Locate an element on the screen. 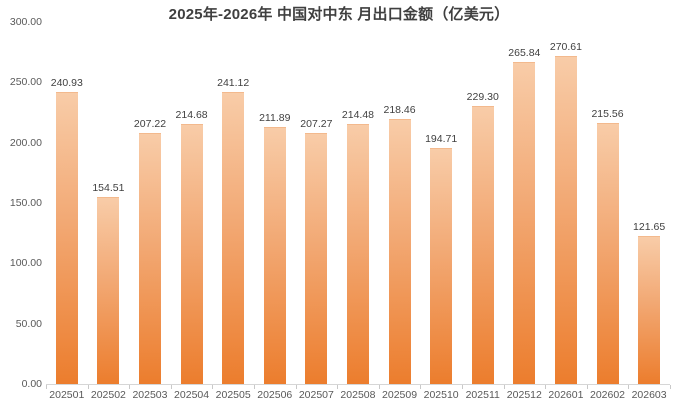 This screenshot has height=406, width=678. bar-value-label: 240.93 is located at coordinates (66, 83).